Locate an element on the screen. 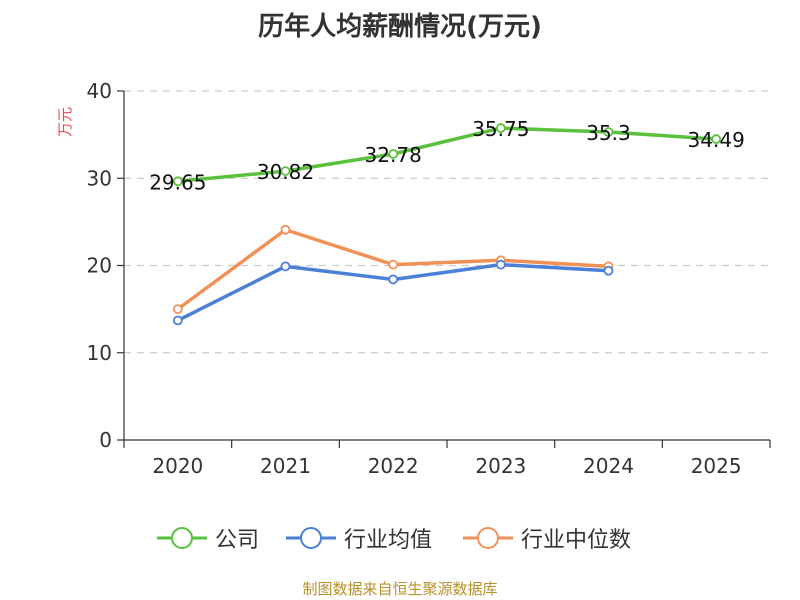 Image resolution: width=800 pixels, height=600 pixels. data-label: 35.75 is located at coordinates (500, 129).